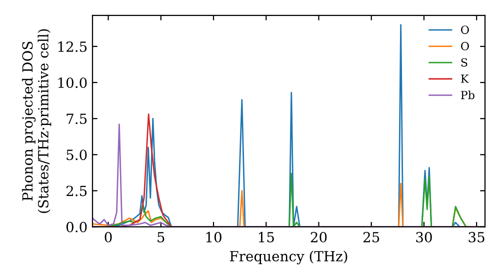 The width and height of the screenshot is (500, 280). I want to click on x-tick-label: 5, so click(161, 237).